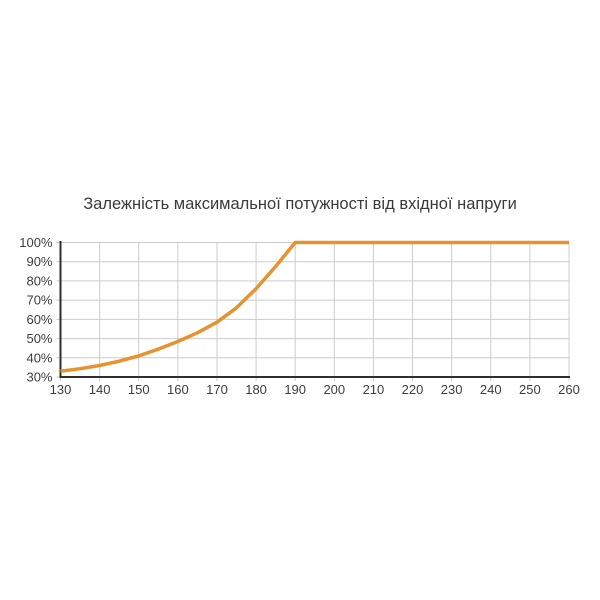  What do you see at coordinates (39, 338) in the screenshot?
I see `y-axis-label: 50%` at bounding box center [39, 338].